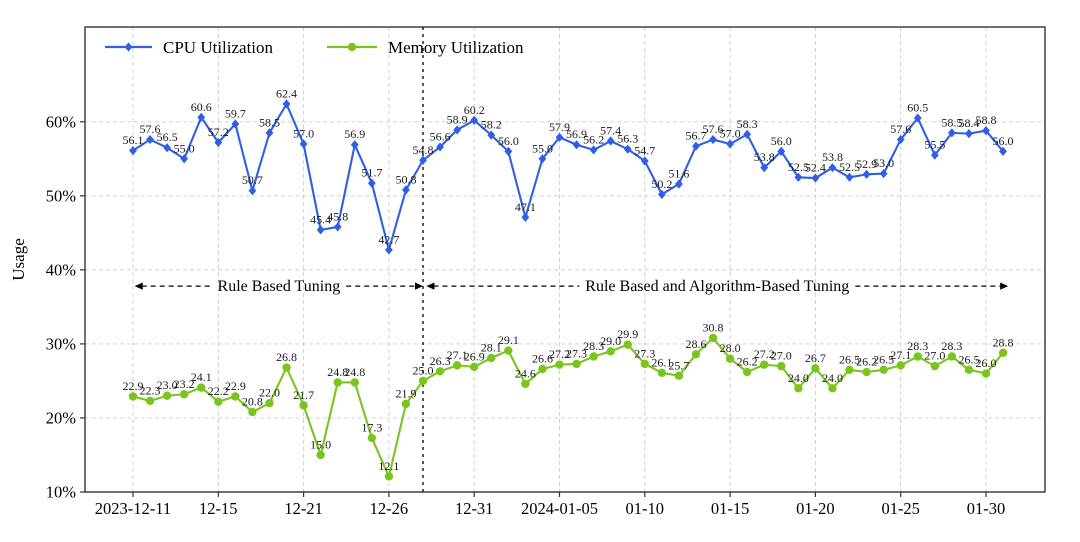  I want to click on legend: CPU Utilization Memory Utilization, so click(314, 47).